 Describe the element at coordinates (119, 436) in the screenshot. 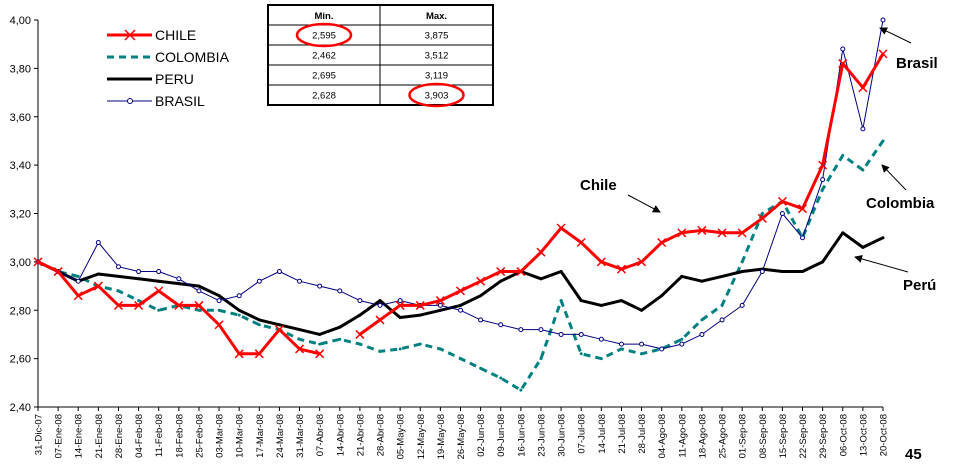

I see `x-tick-label: 28-Ene-08` at that location.